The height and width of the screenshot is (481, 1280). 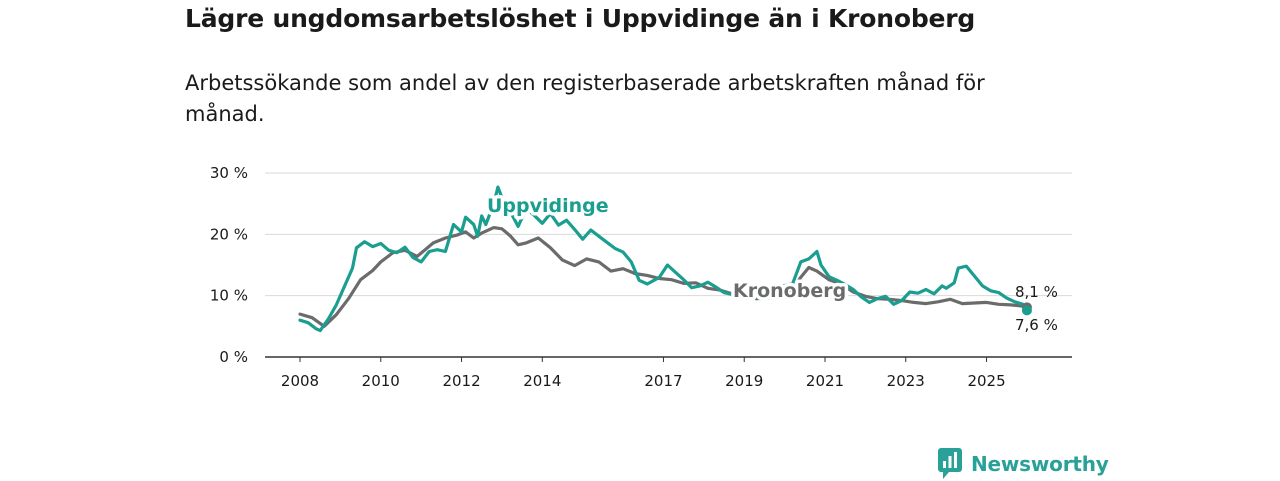 I want to click on series-label-kronoberg-halo: Kronoberg, so click(x=789, y=291).